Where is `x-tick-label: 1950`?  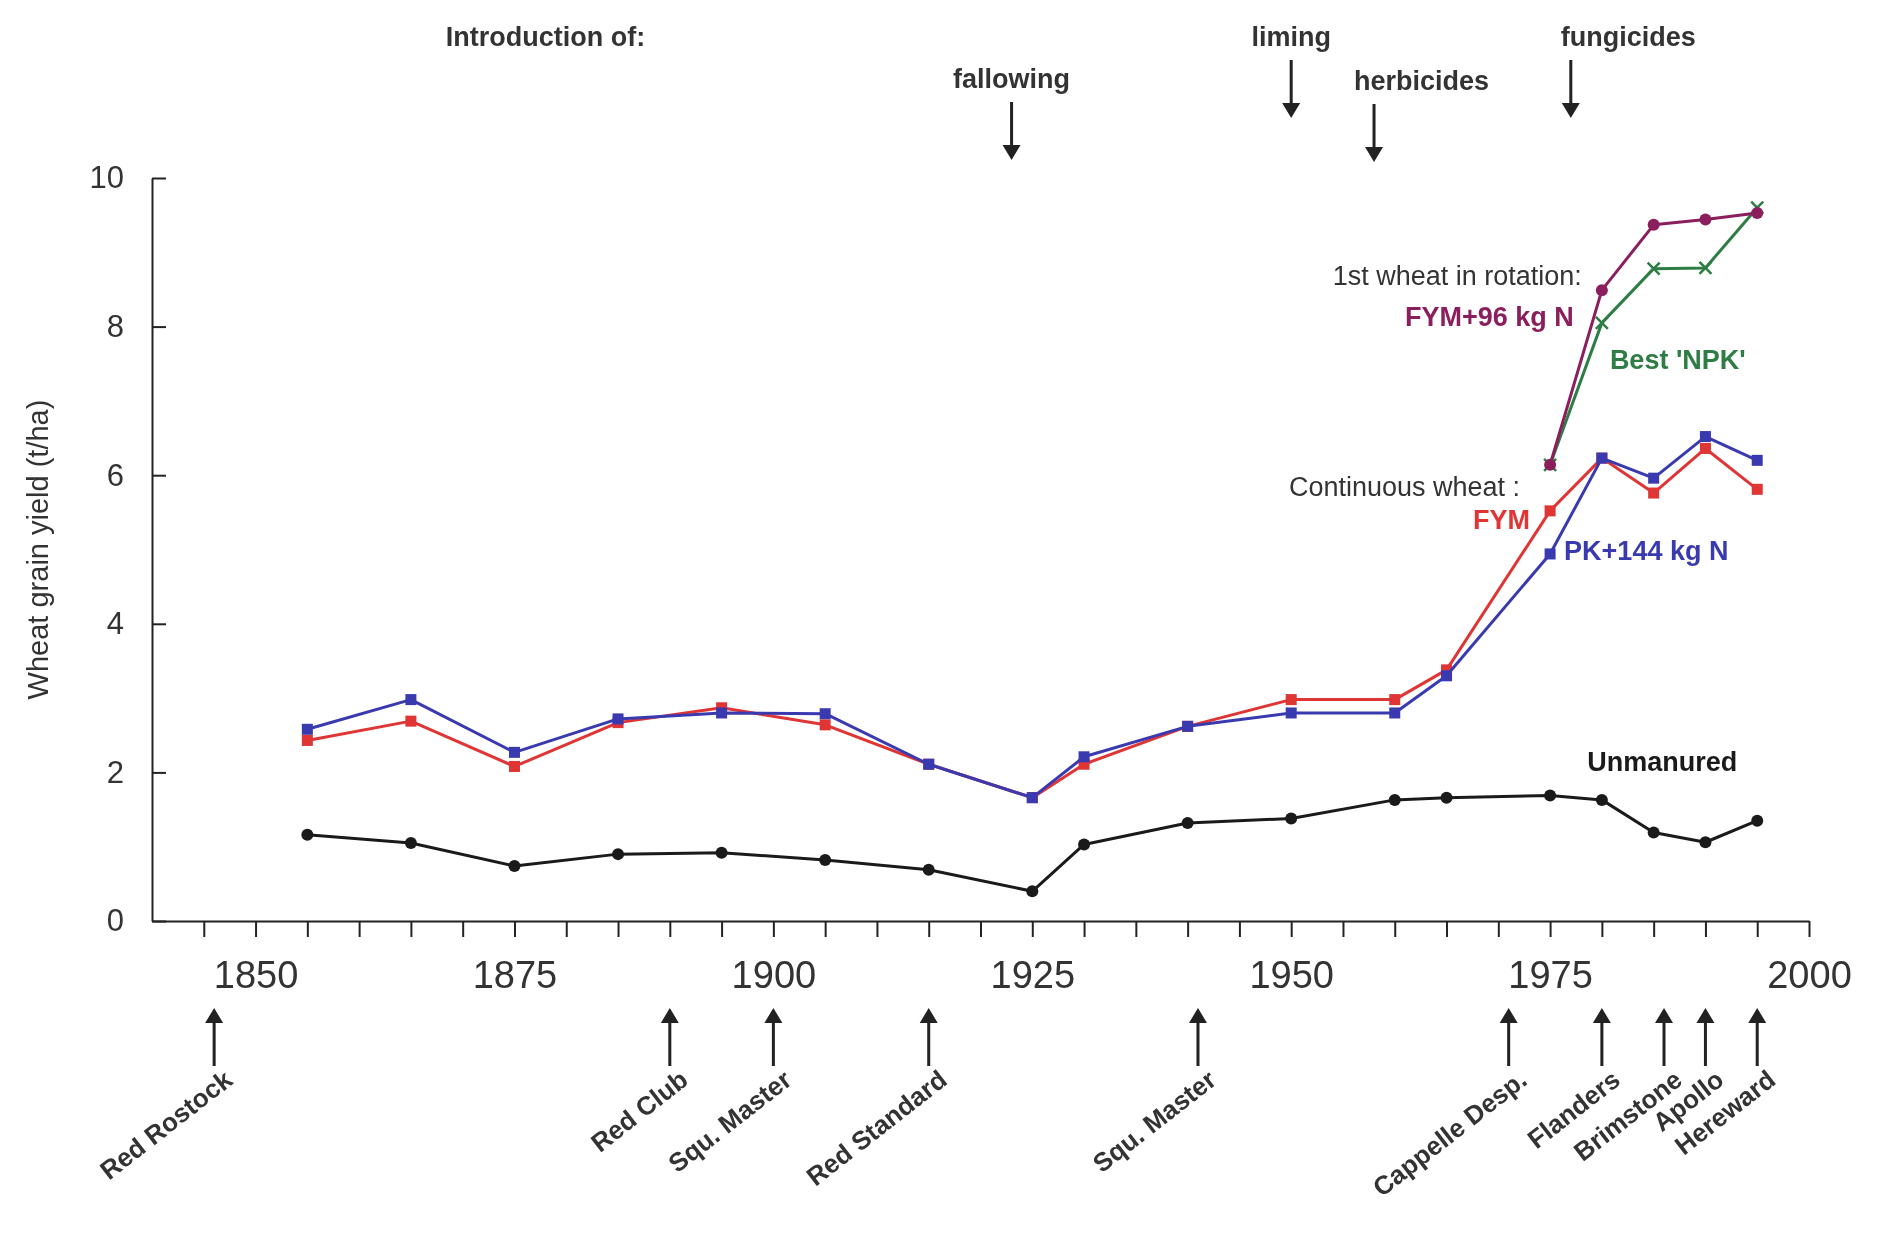 x-tick-label: 1950 is located at coordinates (1291, 974).